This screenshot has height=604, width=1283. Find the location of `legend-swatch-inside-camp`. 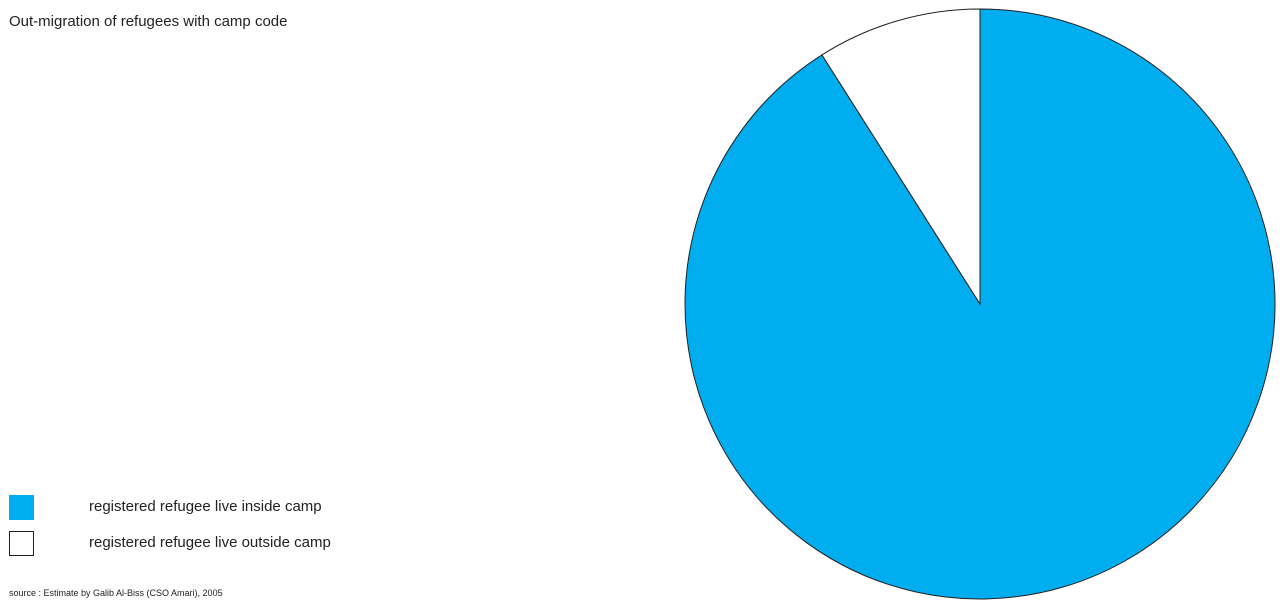

legend-swatch-inside-camp is located at coordinates (21, 507).